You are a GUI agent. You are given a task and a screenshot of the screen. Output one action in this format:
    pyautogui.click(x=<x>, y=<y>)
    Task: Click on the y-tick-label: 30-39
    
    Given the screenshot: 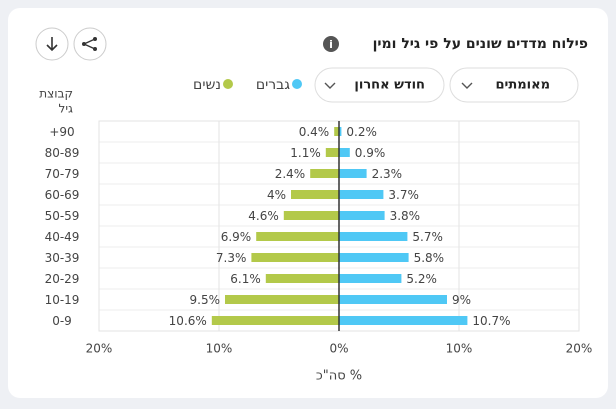 What is the action you would take?
    pyautogui.click(x=62, y=258)
    